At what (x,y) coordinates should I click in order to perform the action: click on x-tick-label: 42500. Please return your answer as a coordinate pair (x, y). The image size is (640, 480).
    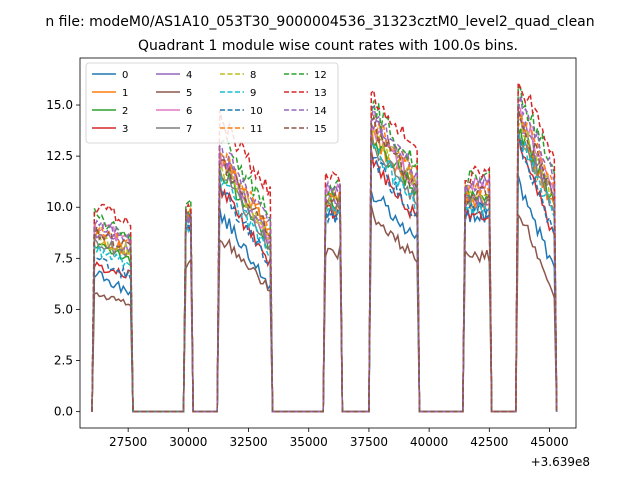
    Looking at the image, I should click on (489, 442).